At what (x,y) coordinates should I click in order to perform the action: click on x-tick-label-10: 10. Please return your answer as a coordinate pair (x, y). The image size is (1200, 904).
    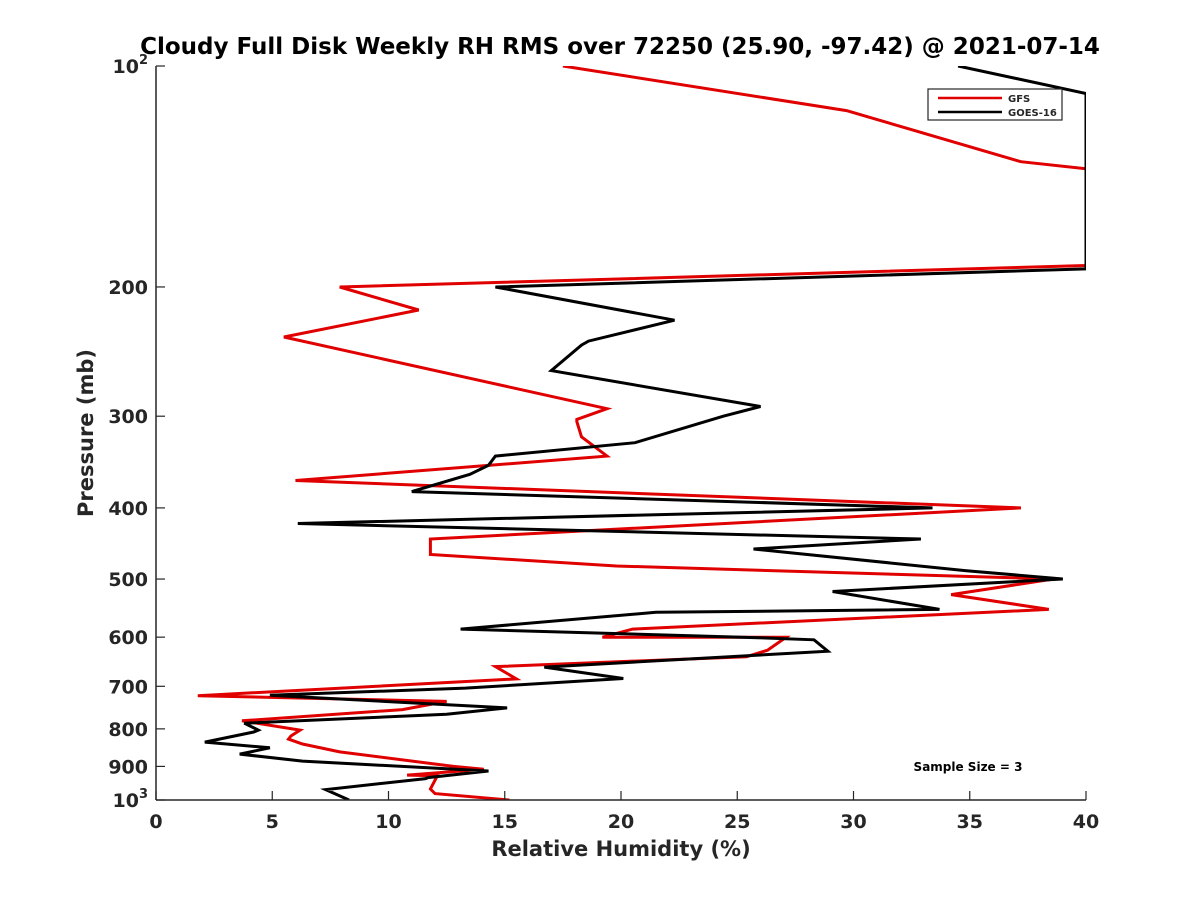
    Looking at the image, I should click on (388, 822).